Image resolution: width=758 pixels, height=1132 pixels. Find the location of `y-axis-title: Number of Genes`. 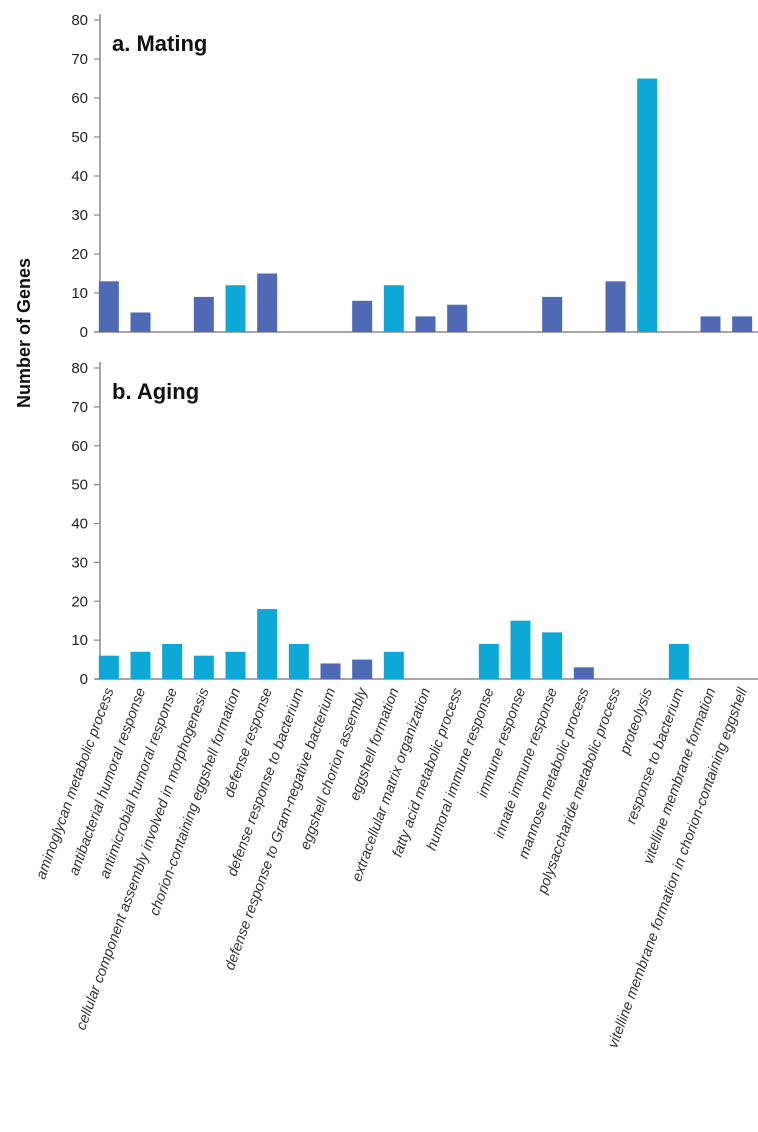

y-axis-title: Number of Genes is located at coordinates (24, 333).